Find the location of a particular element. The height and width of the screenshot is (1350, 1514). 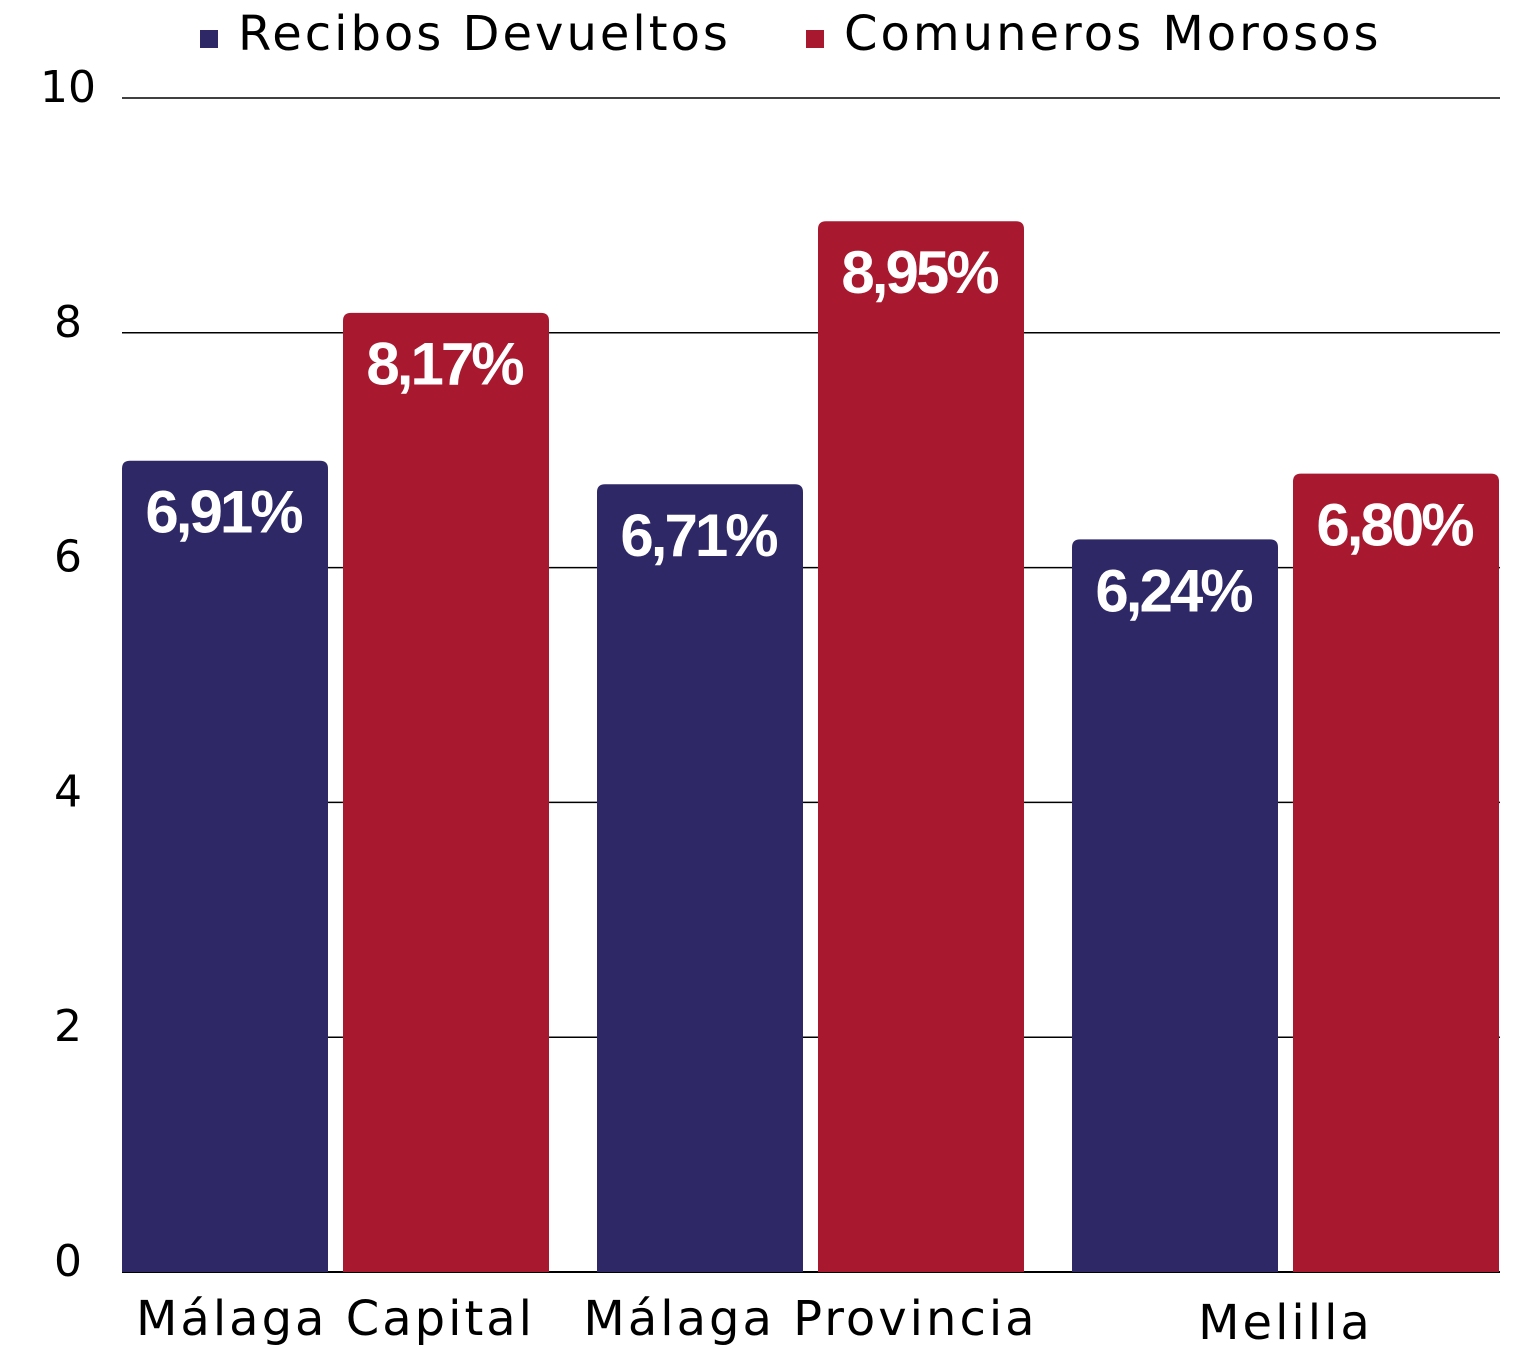

y-tick-label: 10 is located at coordinates (68, 87).